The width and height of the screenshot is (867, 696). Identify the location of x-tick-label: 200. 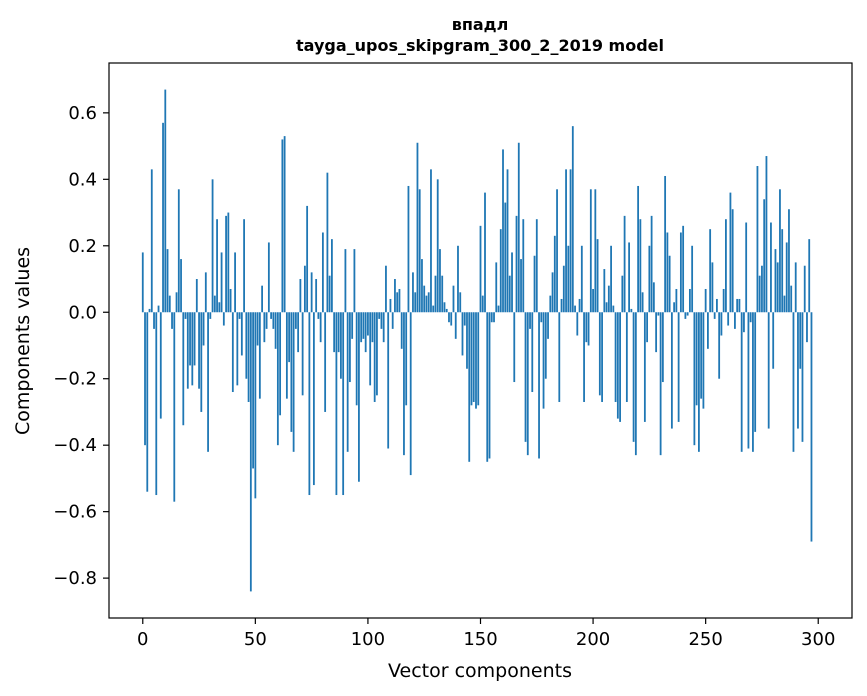
(593, 639).